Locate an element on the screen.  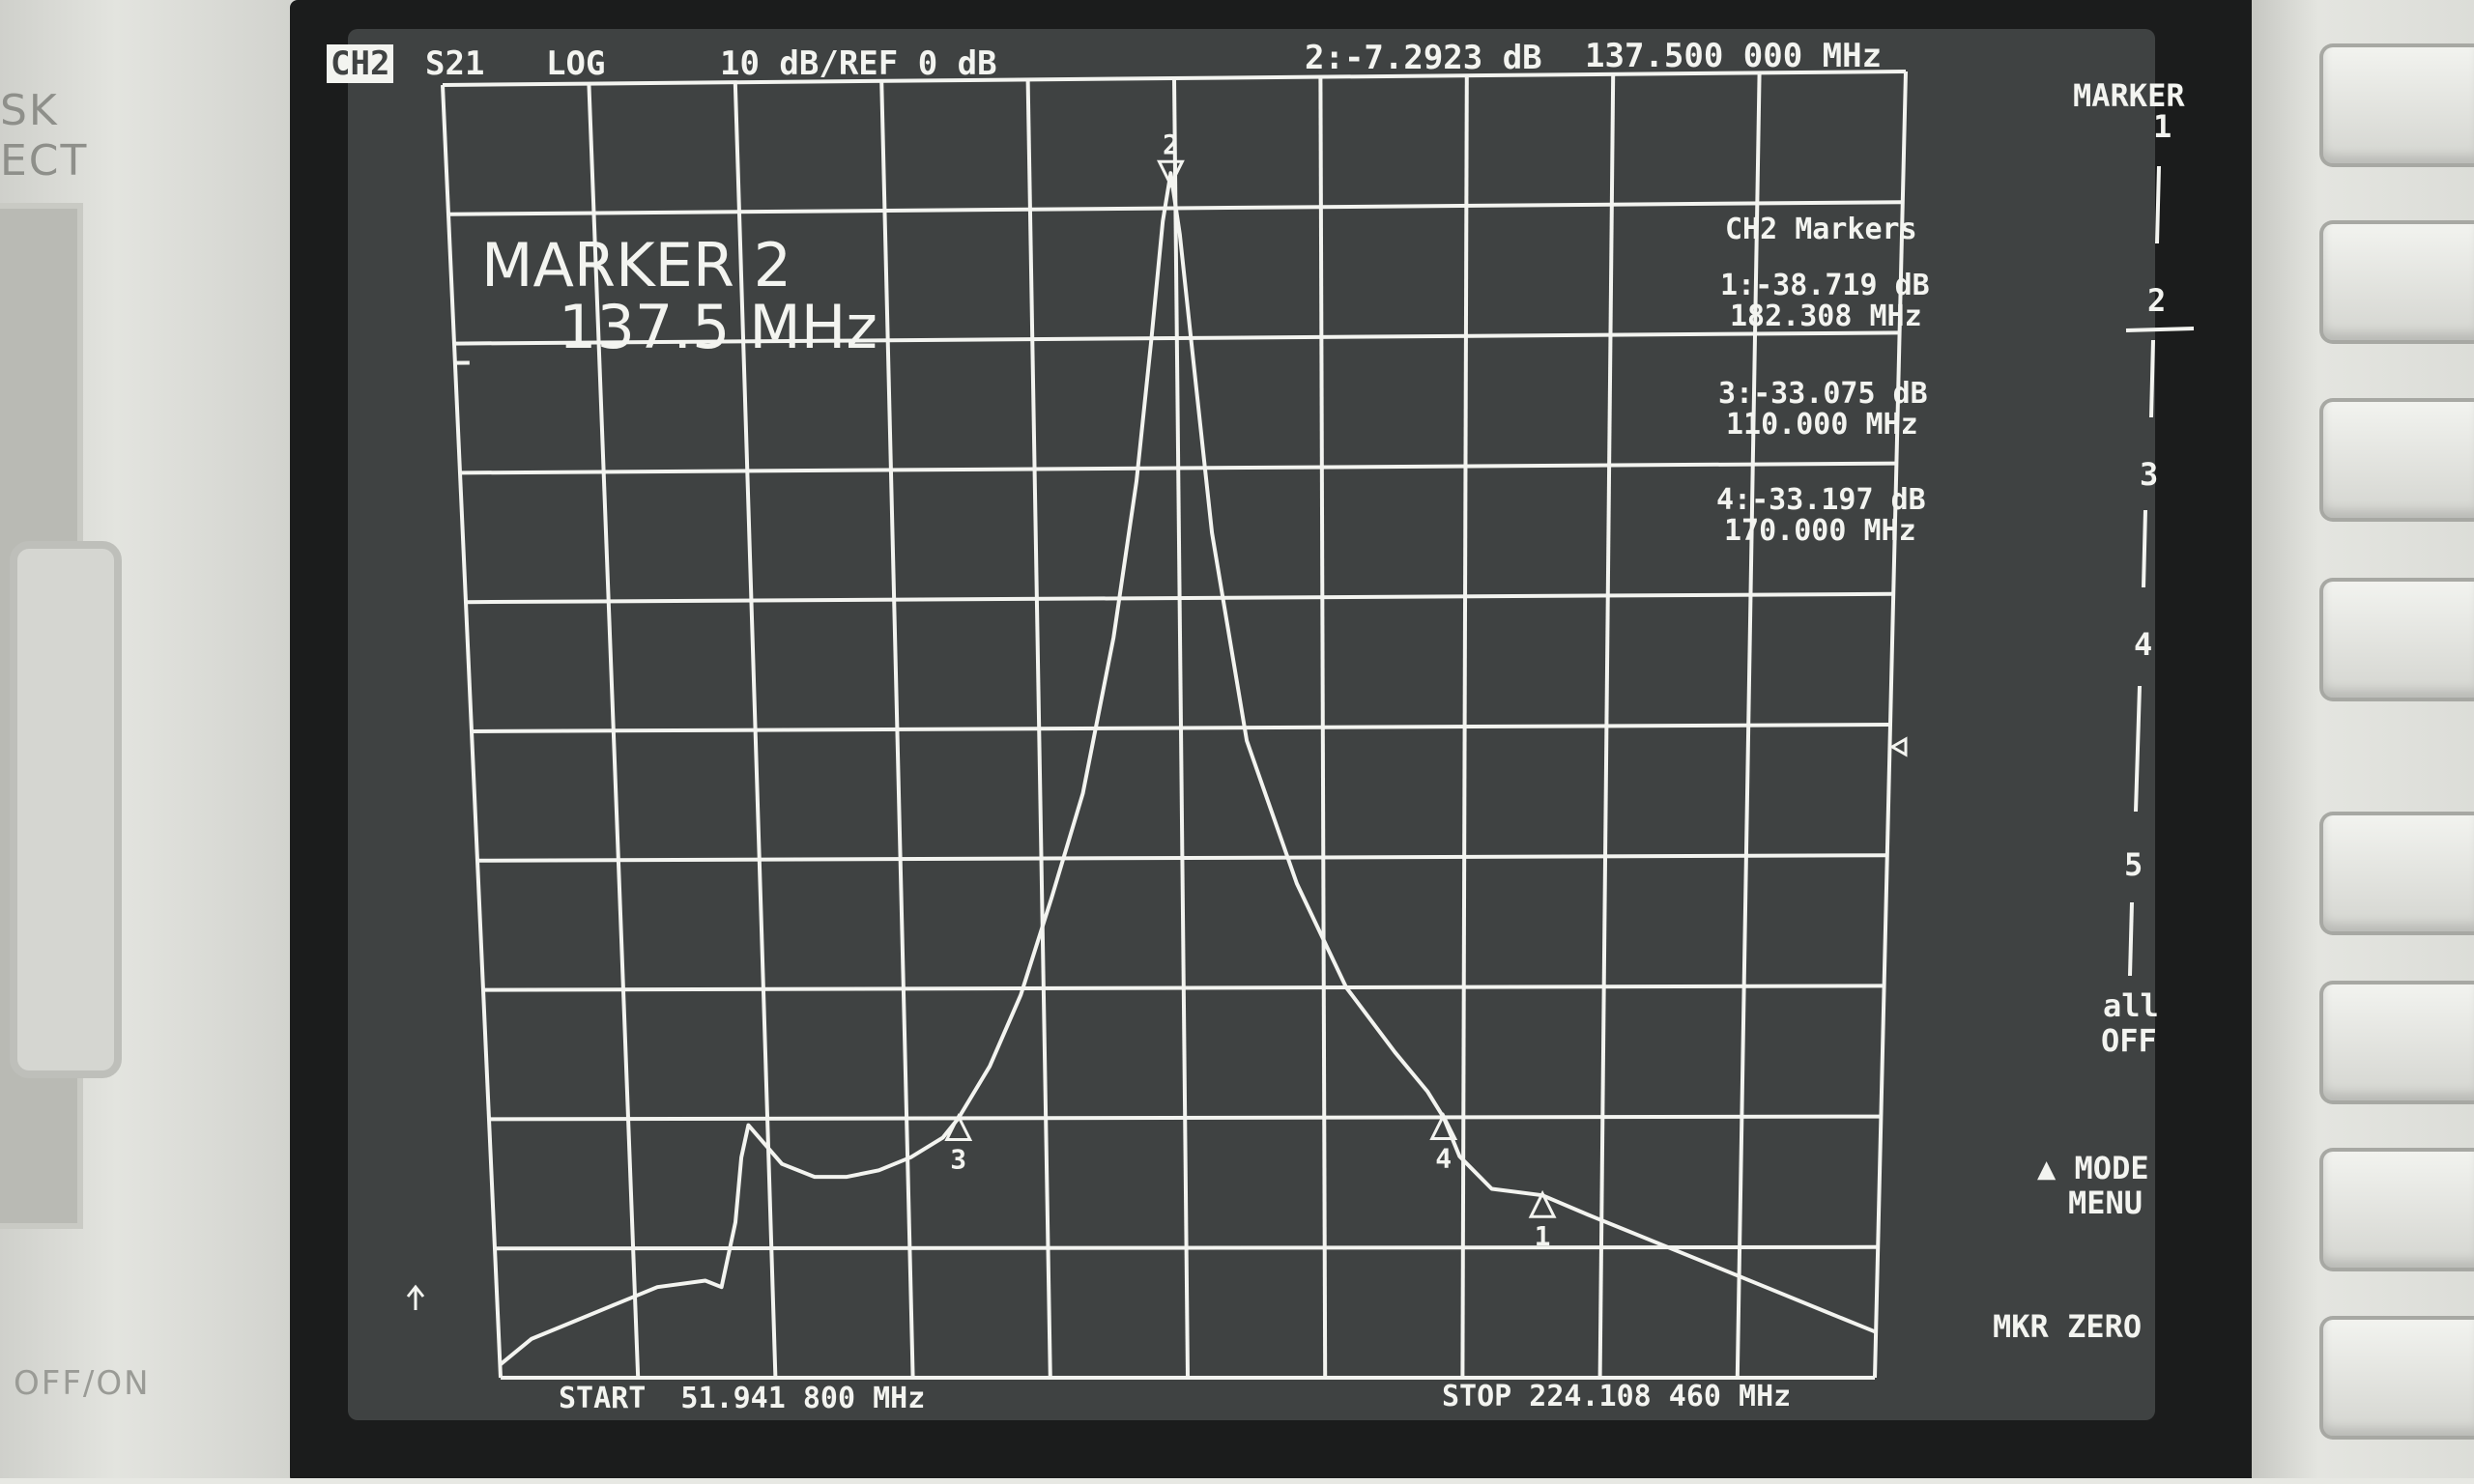
softkey-all-off-label: OFF is located at coordinates (2129, 1040).